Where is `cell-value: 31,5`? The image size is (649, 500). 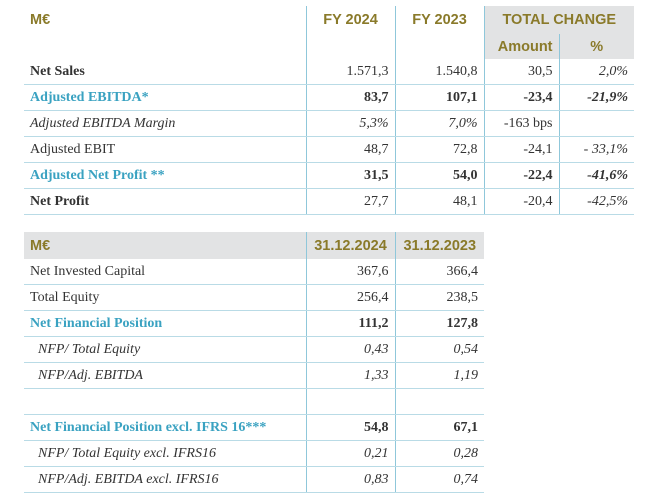
cell-value: 31,5 is located at coordinates (350, 175).